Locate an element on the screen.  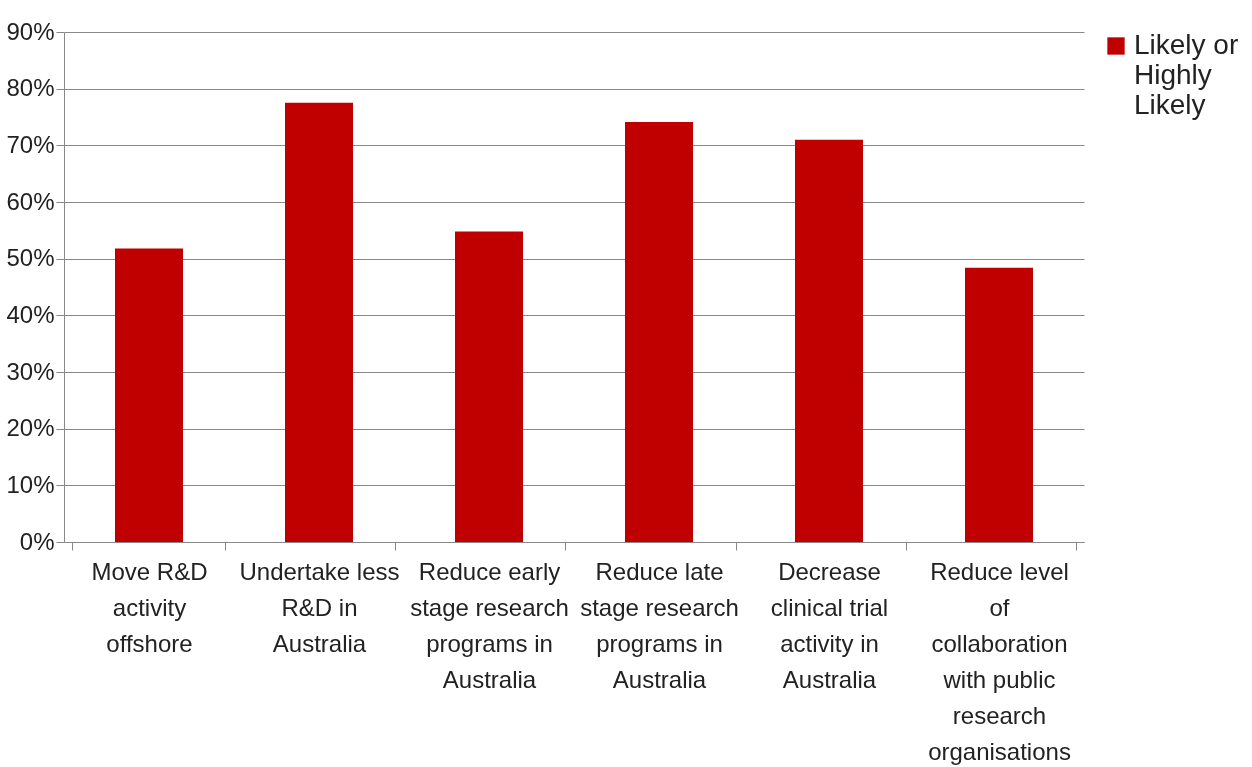
x-tick-label: Reduce early stage research programs in Australia is located at coordinates (489, 625).